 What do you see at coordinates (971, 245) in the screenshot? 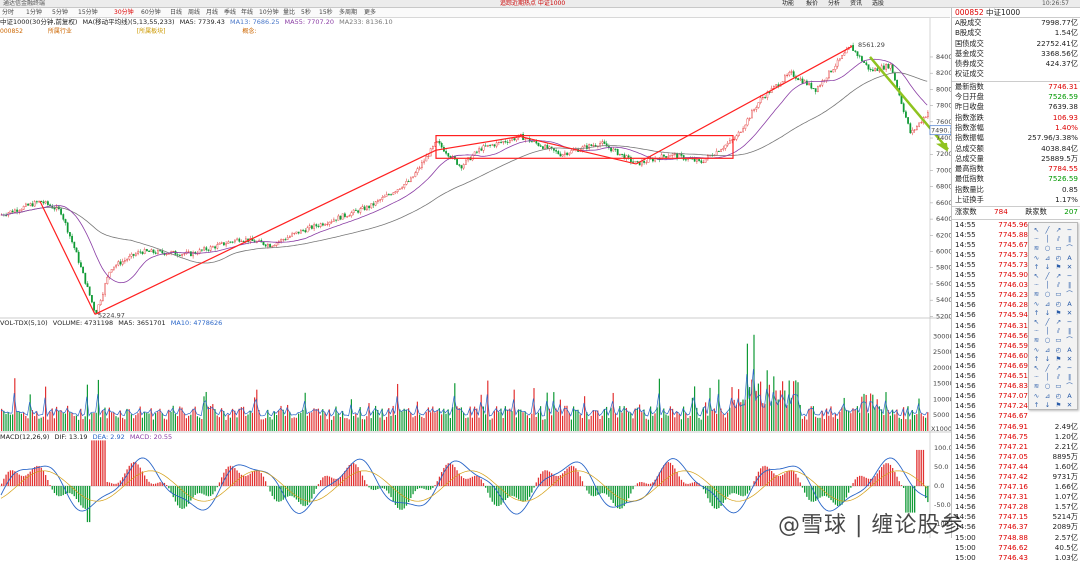
I see `tick-time: 14:55` at bounding box center [971, 245].